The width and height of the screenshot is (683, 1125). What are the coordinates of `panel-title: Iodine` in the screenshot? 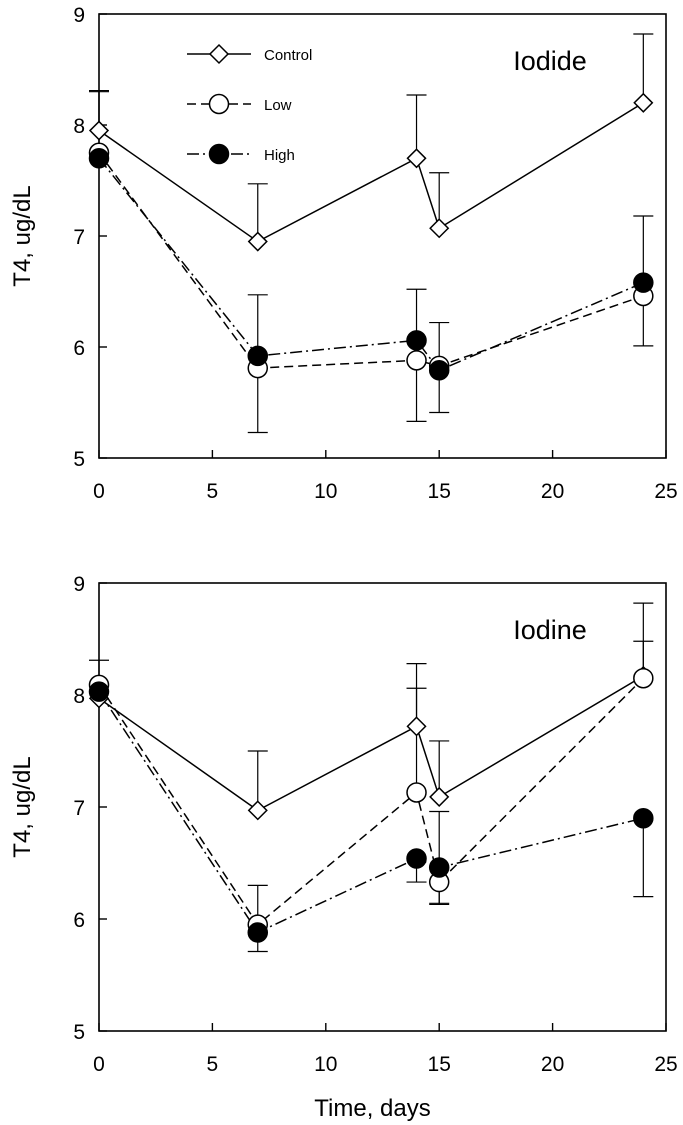 It's located at (550, 630).